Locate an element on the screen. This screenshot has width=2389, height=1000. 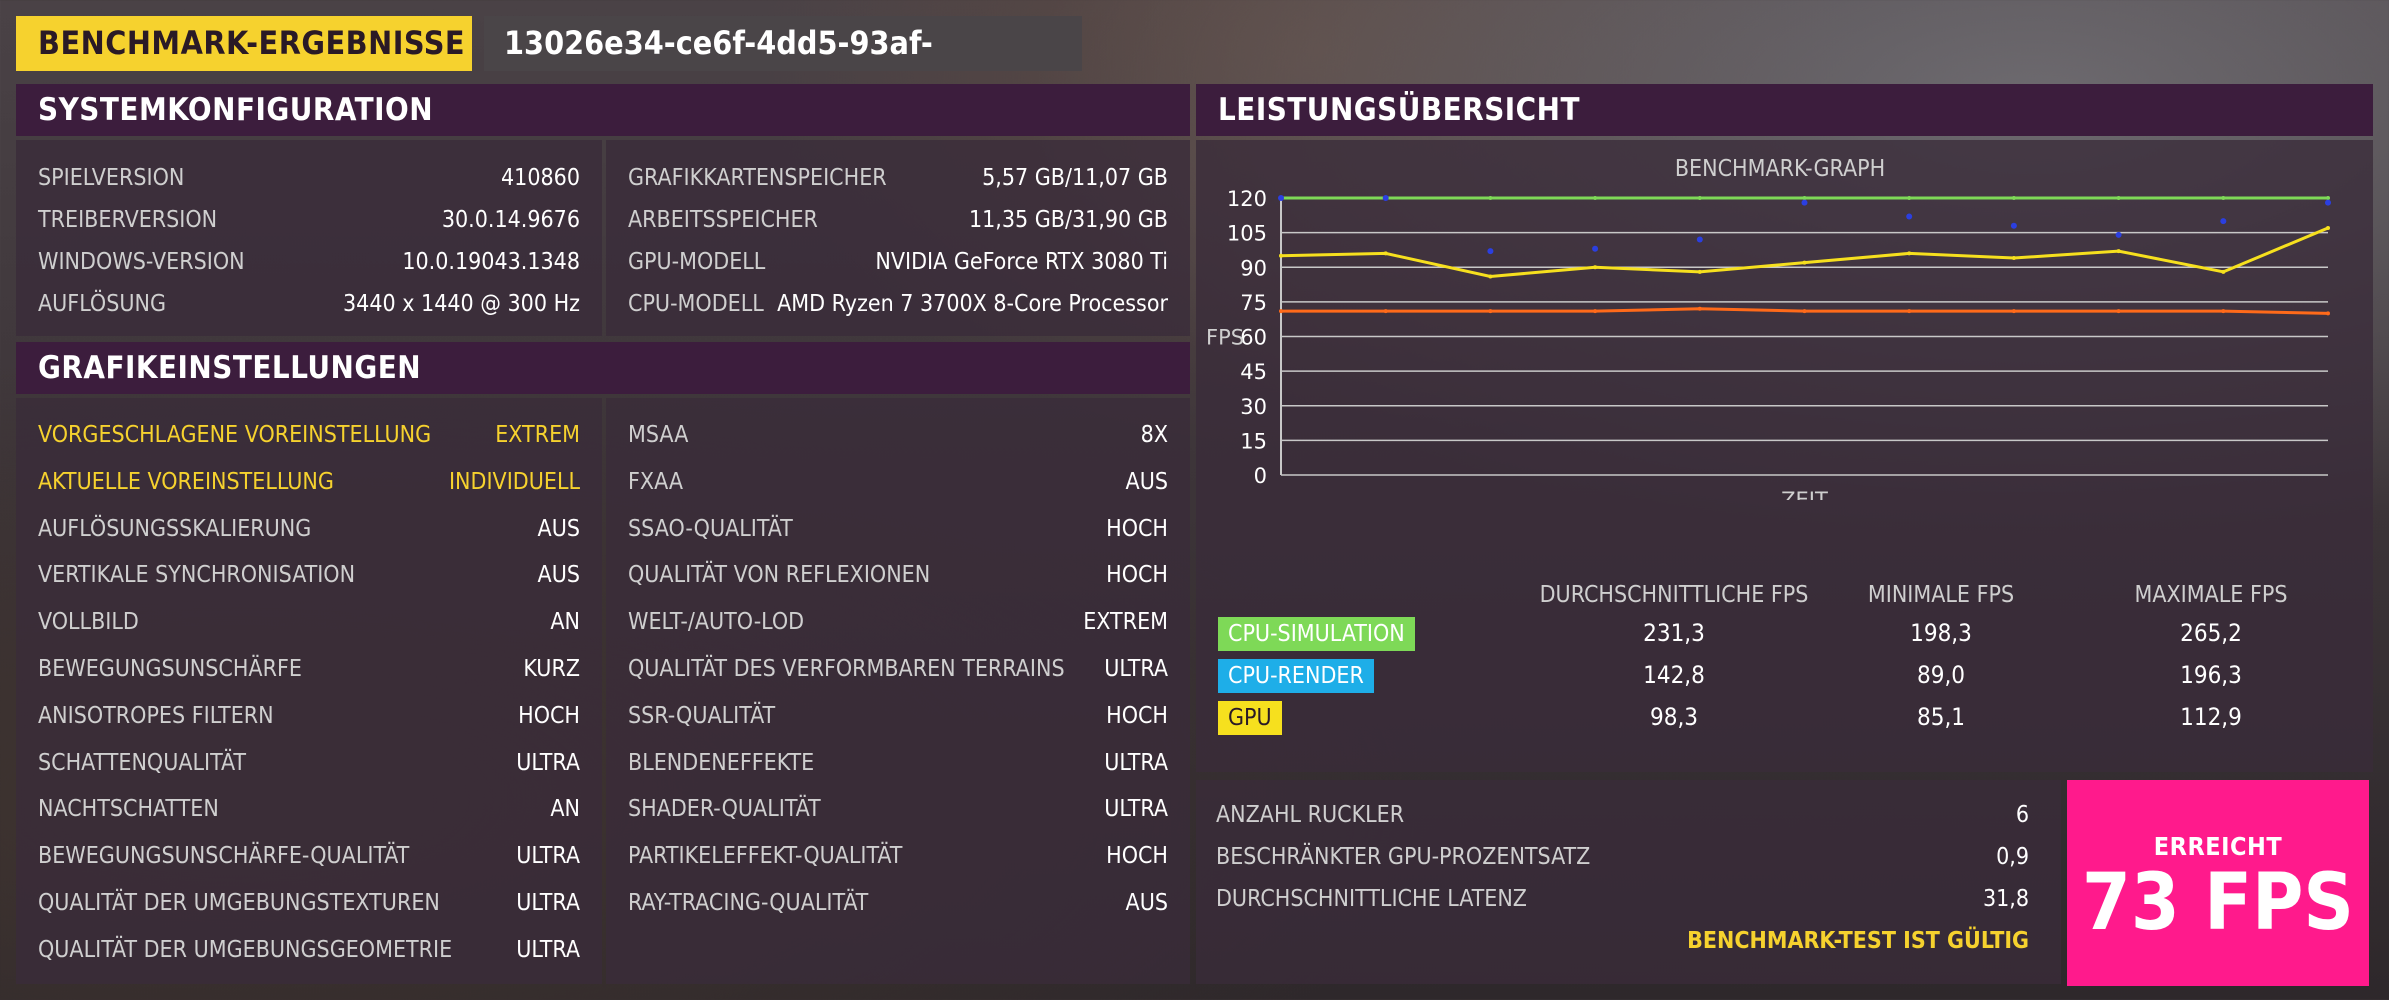
y-tick-label: 15 is located at coordinates (1253, 441).